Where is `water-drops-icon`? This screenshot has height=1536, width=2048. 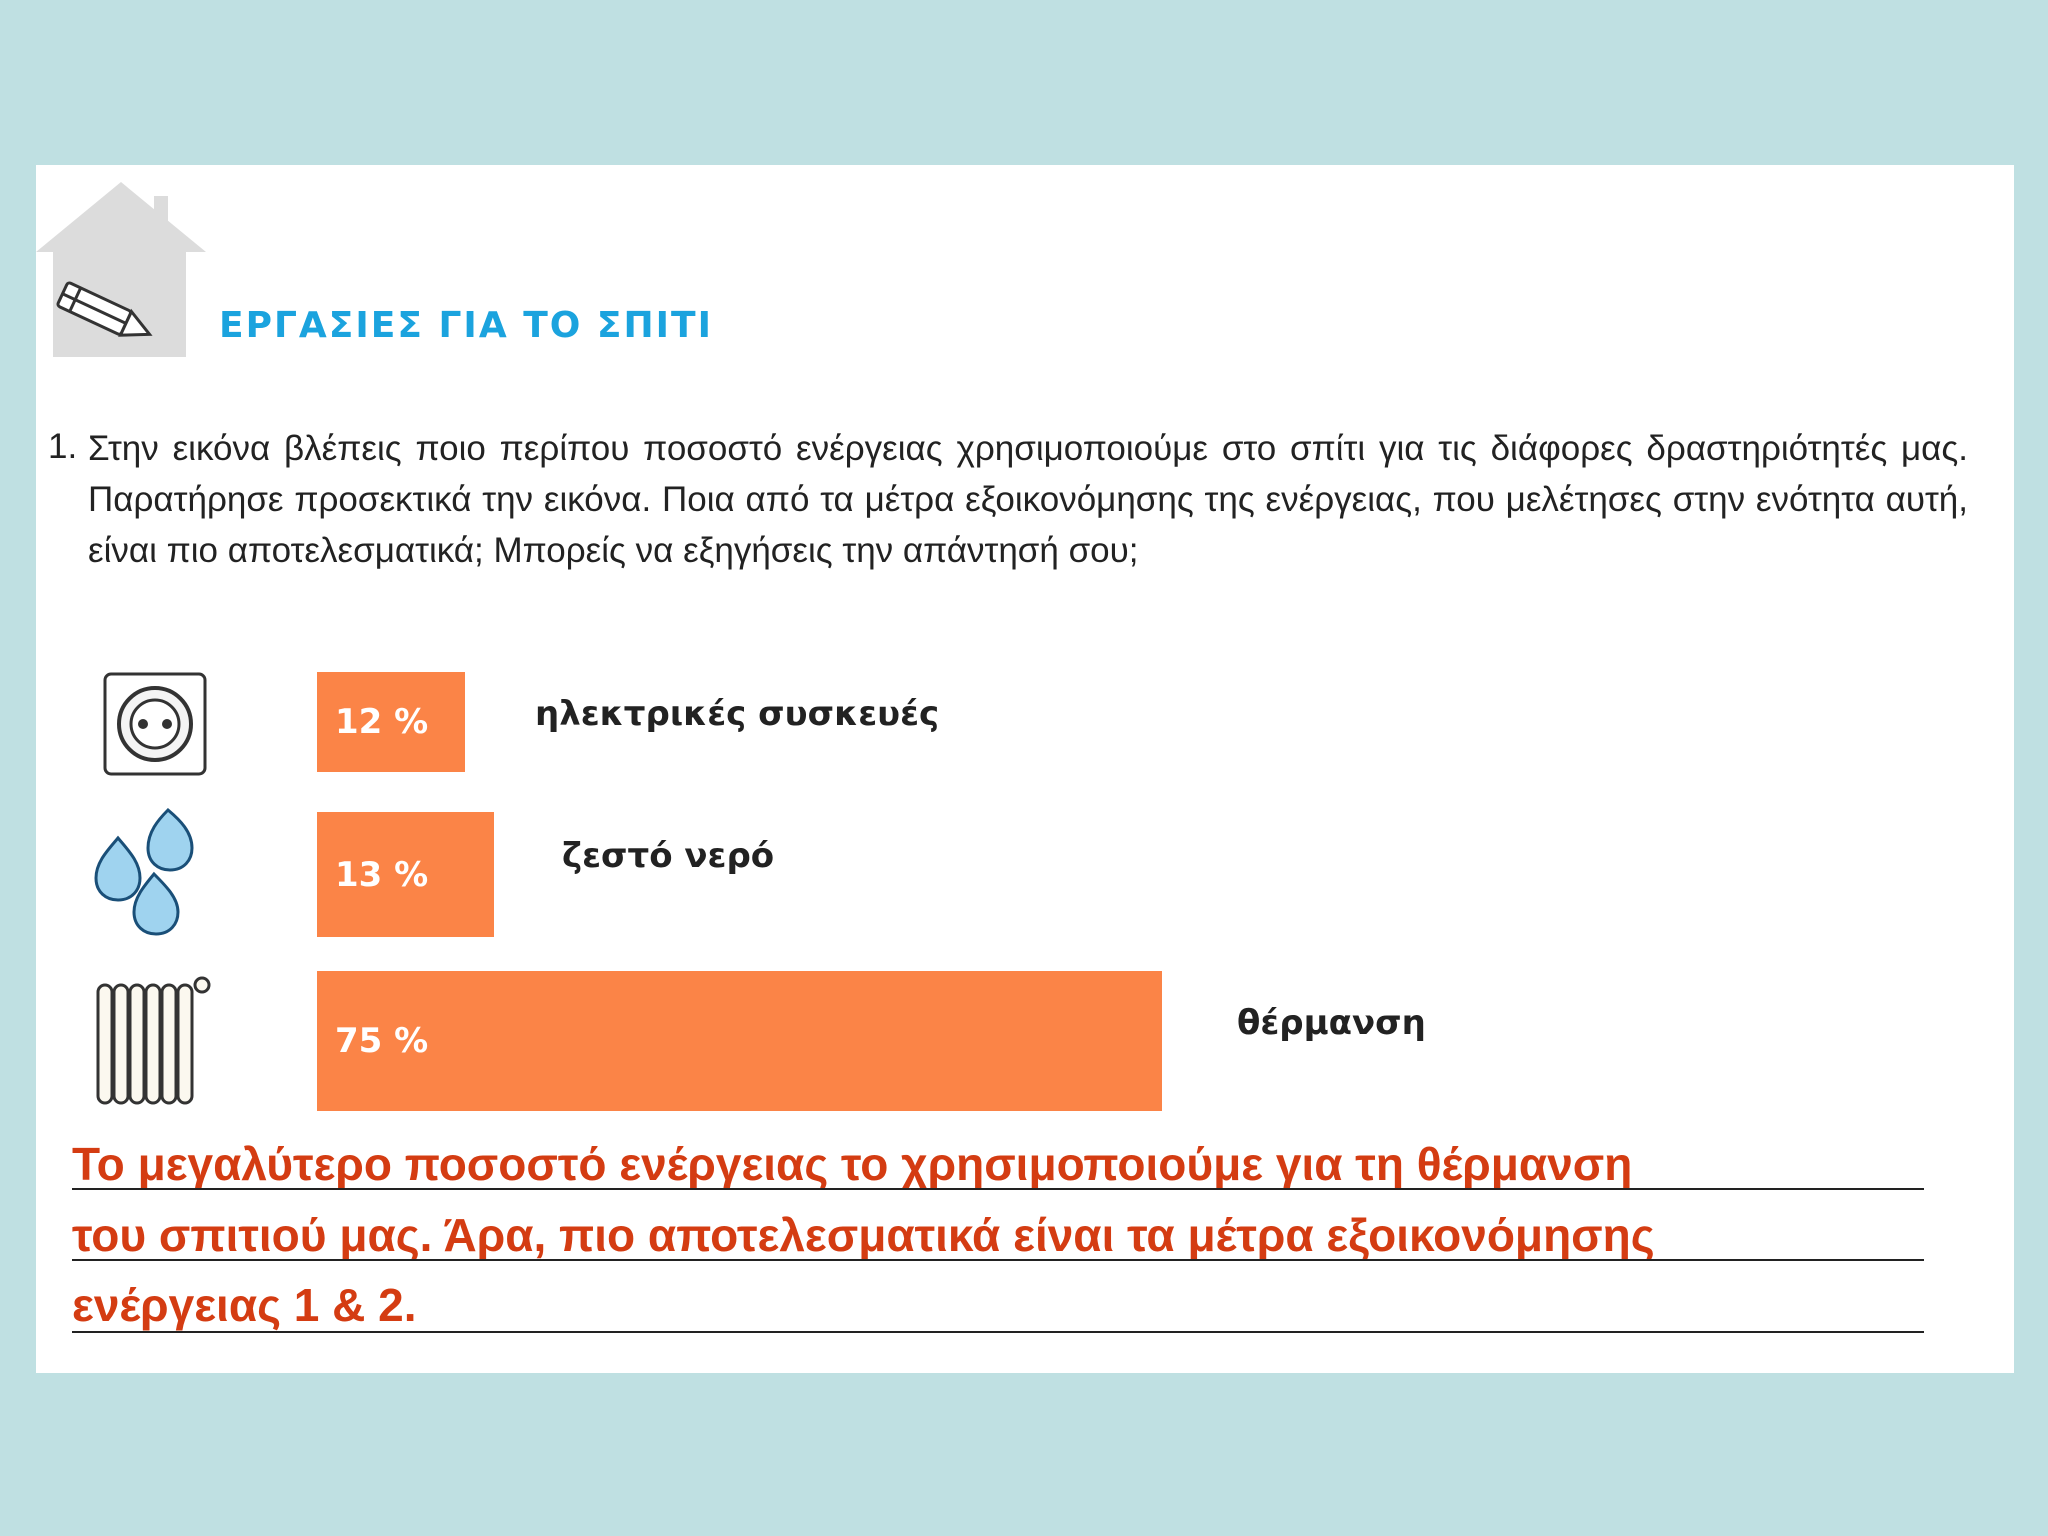 water-drops-icon is located at coordinates (144, 872).